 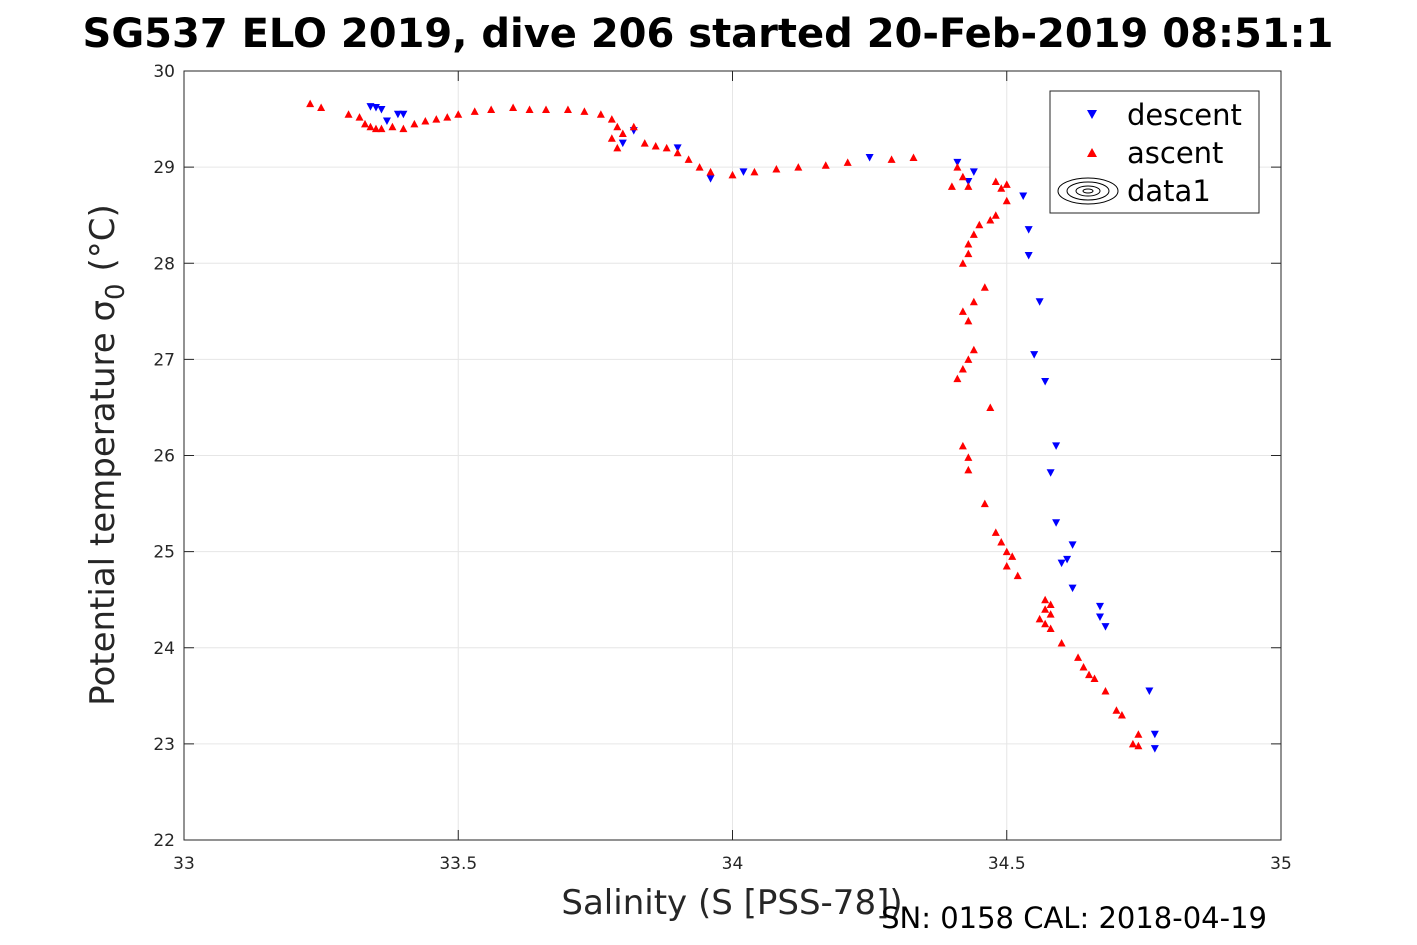 I want to click on x-tick-label: 34, so click(x=733, y=864).